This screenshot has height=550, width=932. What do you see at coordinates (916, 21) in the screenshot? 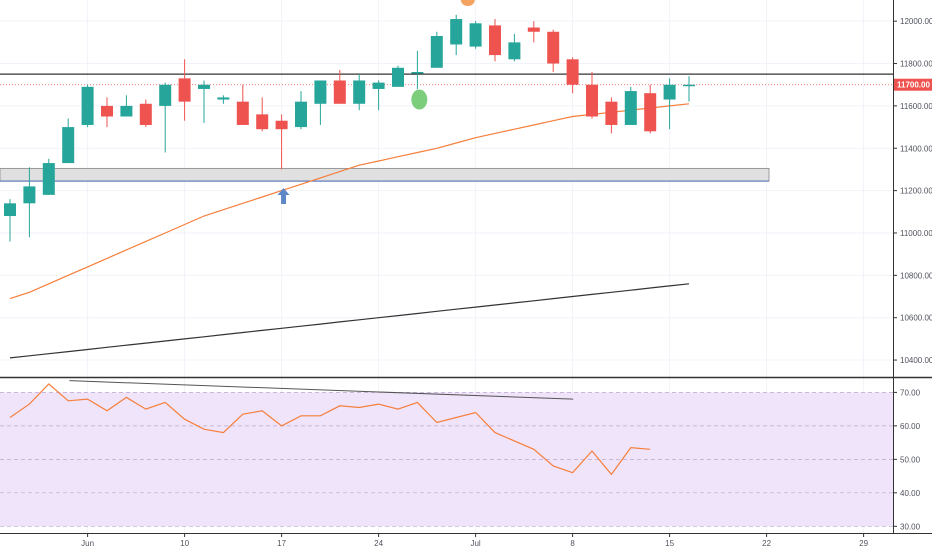
I see `price-tick-label: 12000.00` at bounding box center [916, 21].